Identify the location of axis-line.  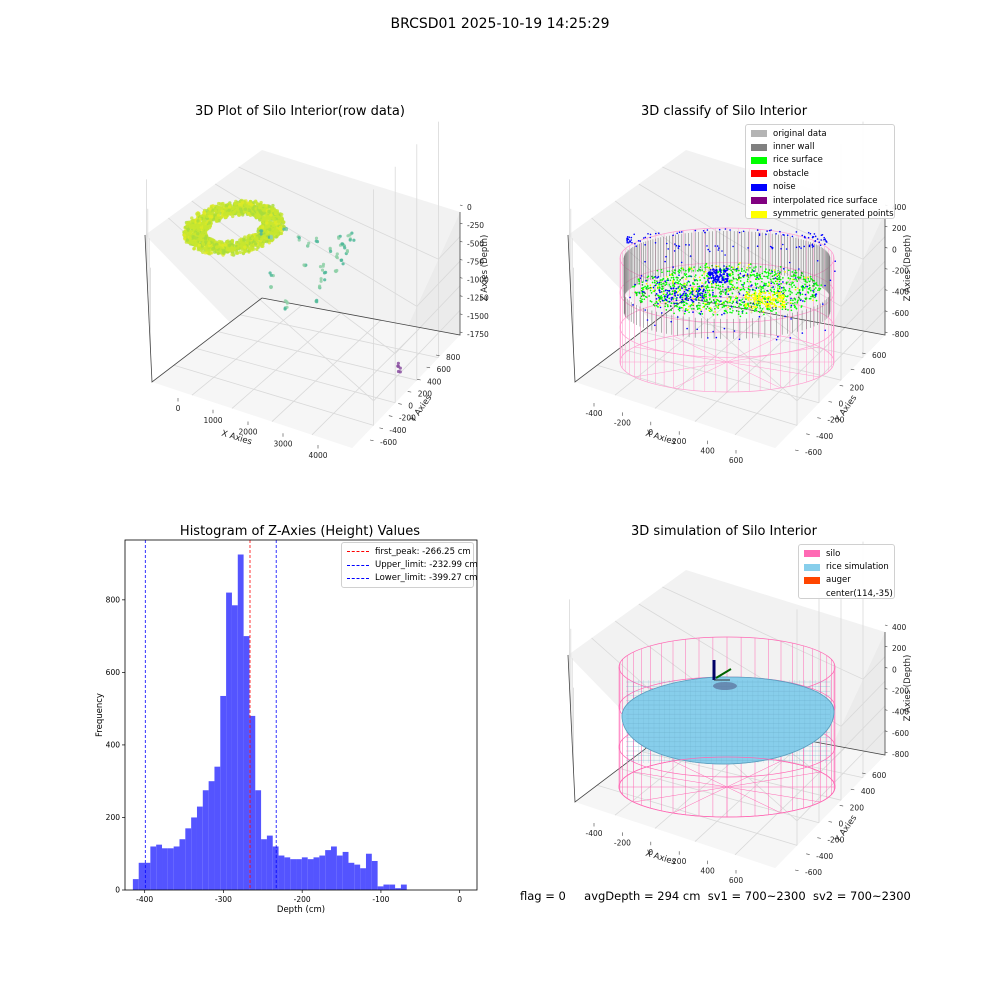
(627, 308).